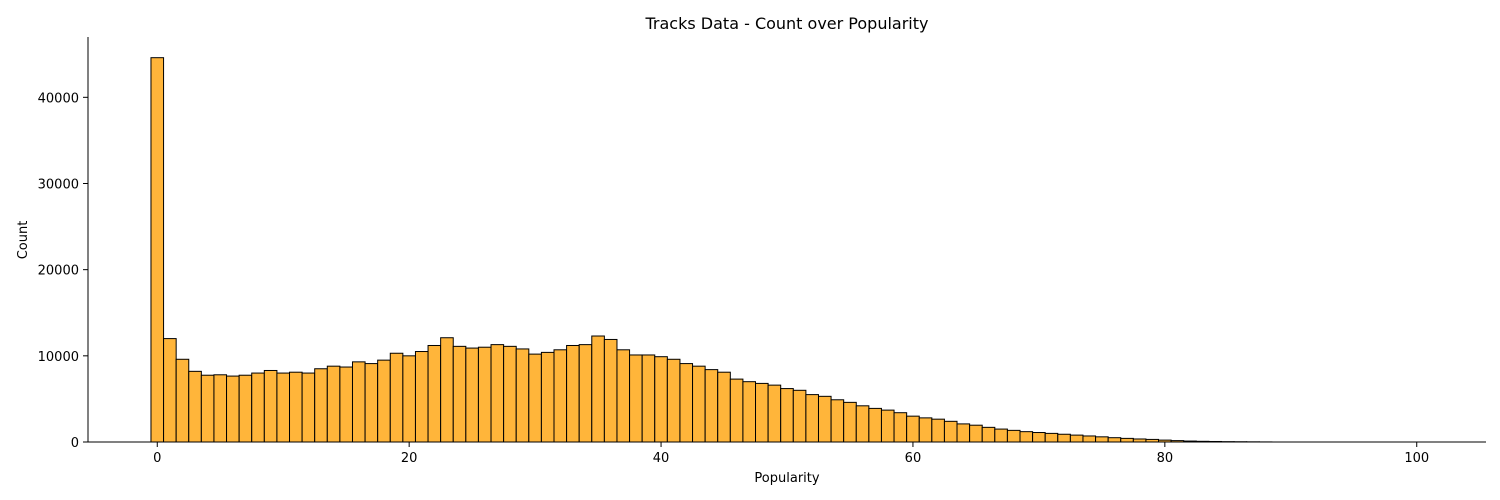 This screenshot has height=500, width=1500. I want to click on y-tick-label: 10000, so click(58, 357).